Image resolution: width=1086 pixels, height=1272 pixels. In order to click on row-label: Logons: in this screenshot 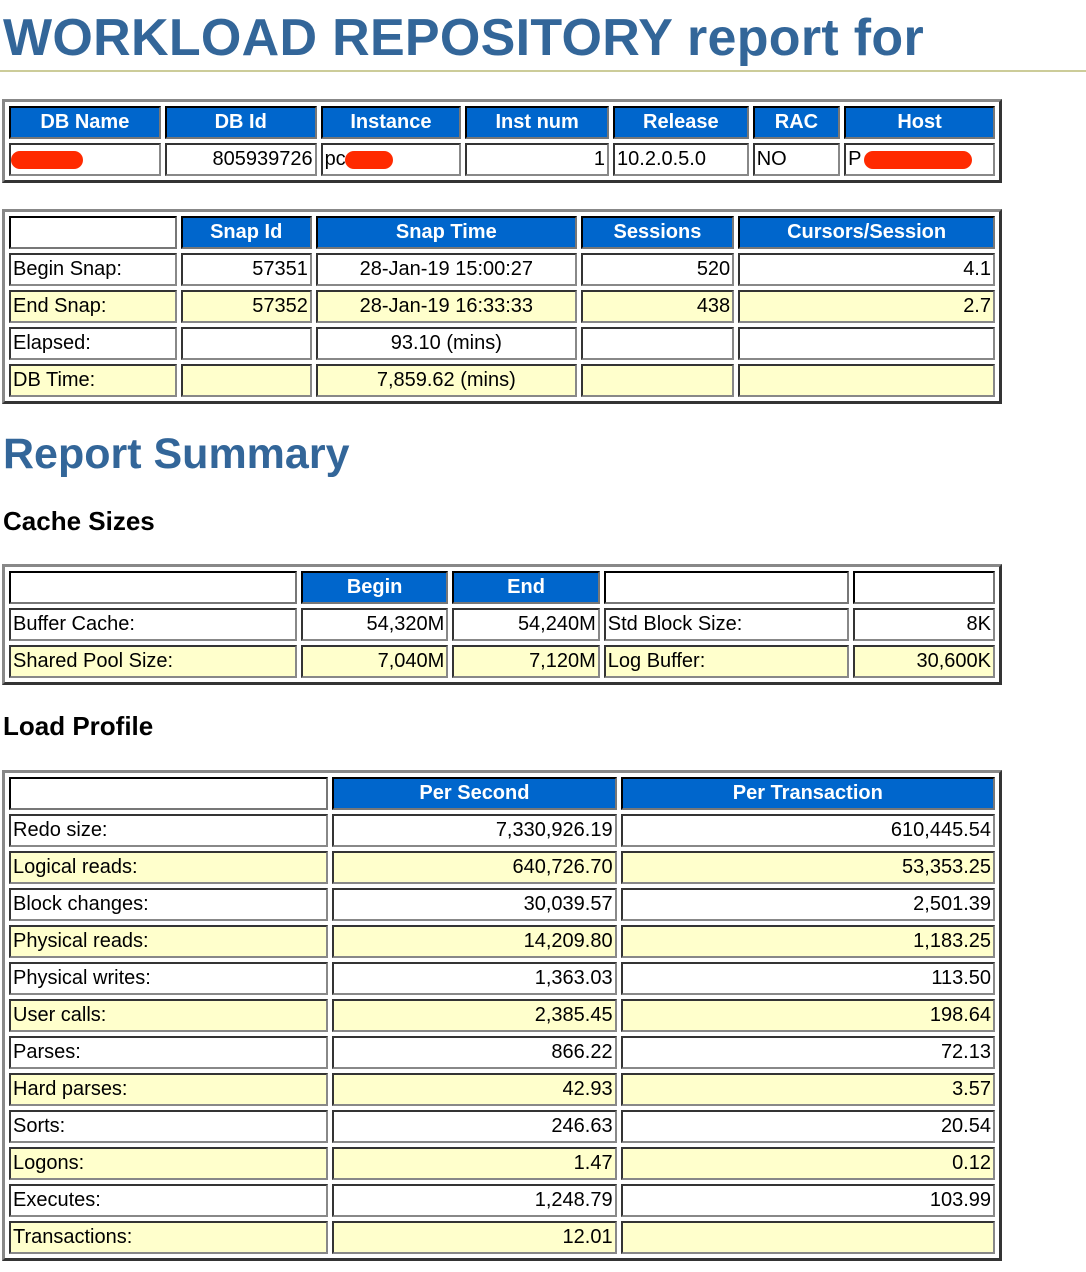, I will do `click(169, 1163)`.